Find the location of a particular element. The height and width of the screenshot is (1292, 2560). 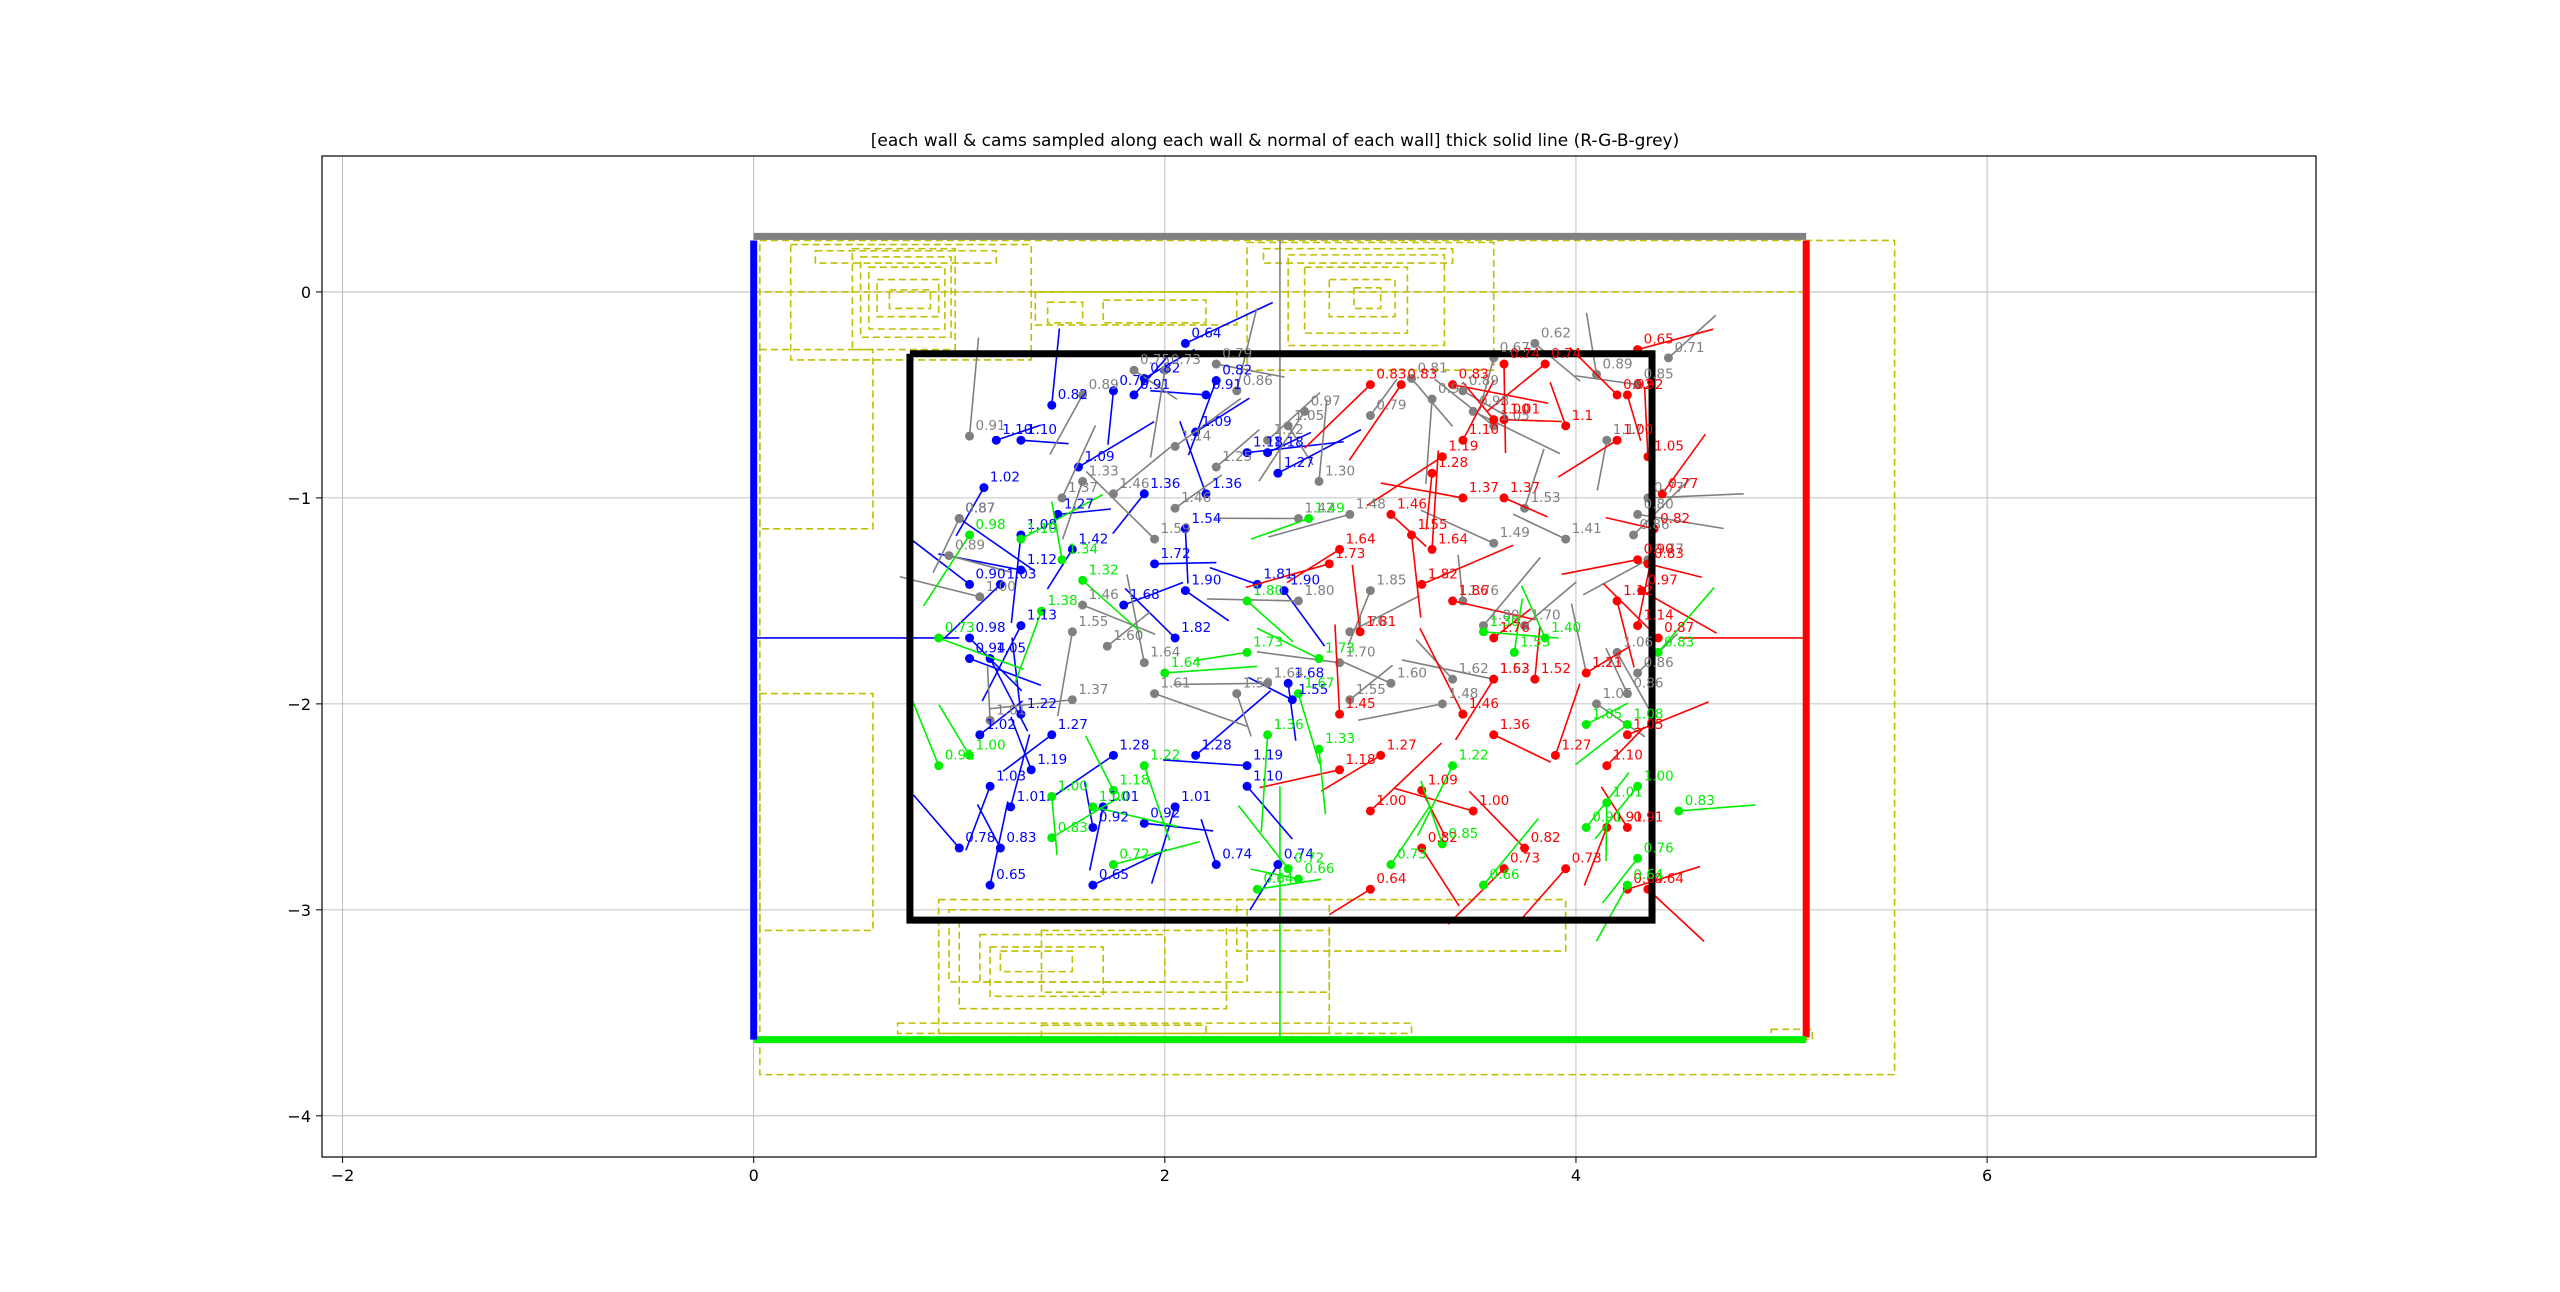

x-tick-label: 2 is located at coordinates (1165, 1175).